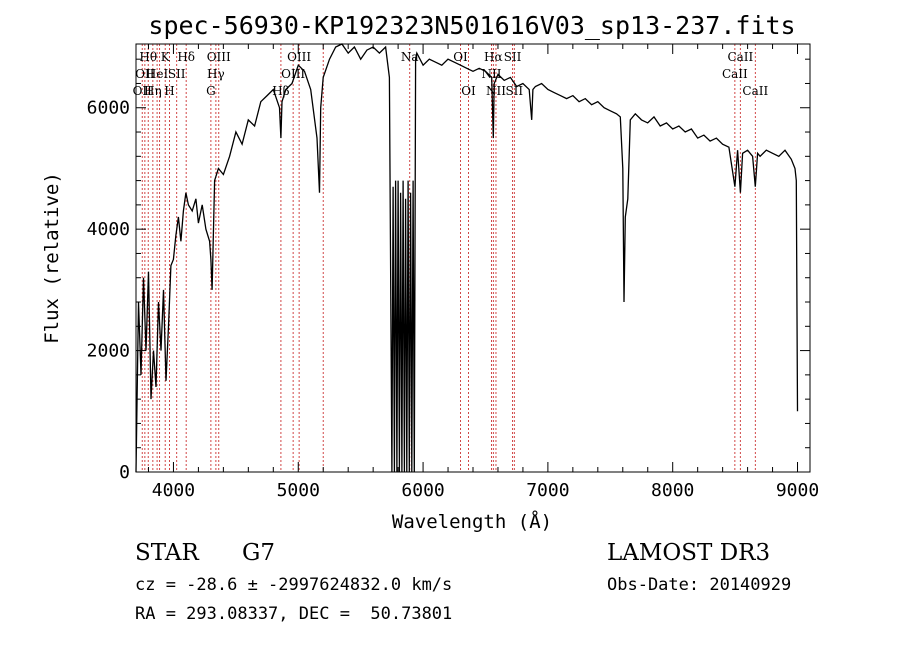 This screenshot has height=654, width=900. Describe the element at coordinates (108, 229) in the screenshot. I see `y-tick-label: 4000` at that location.